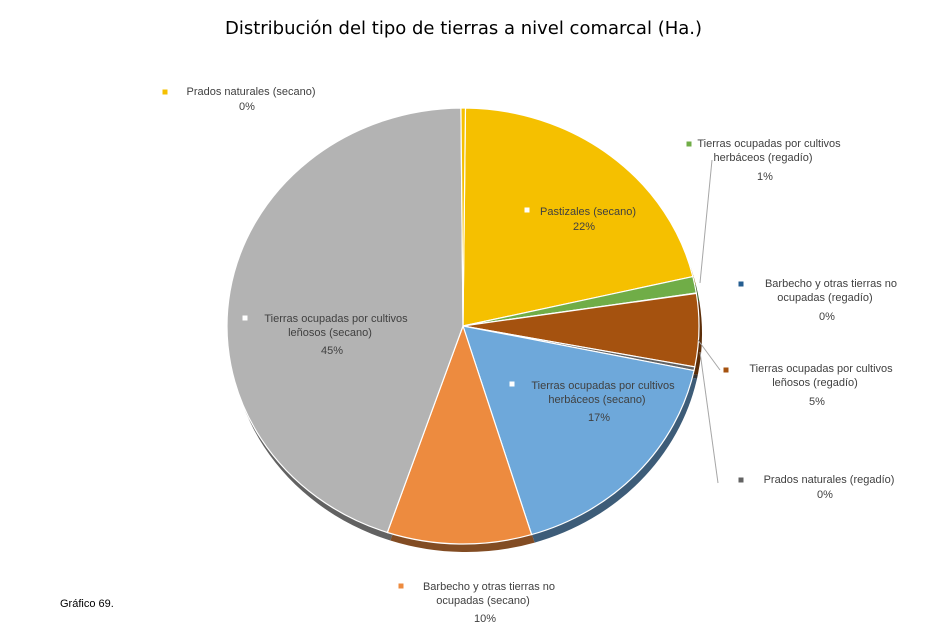 The image size is (927, 636). Describe the element at coordinates (512, 384) in the screenshot. I see `legend-marker-tierras-ocupadas-por-cultivos-herbaceos-secano` at that location.